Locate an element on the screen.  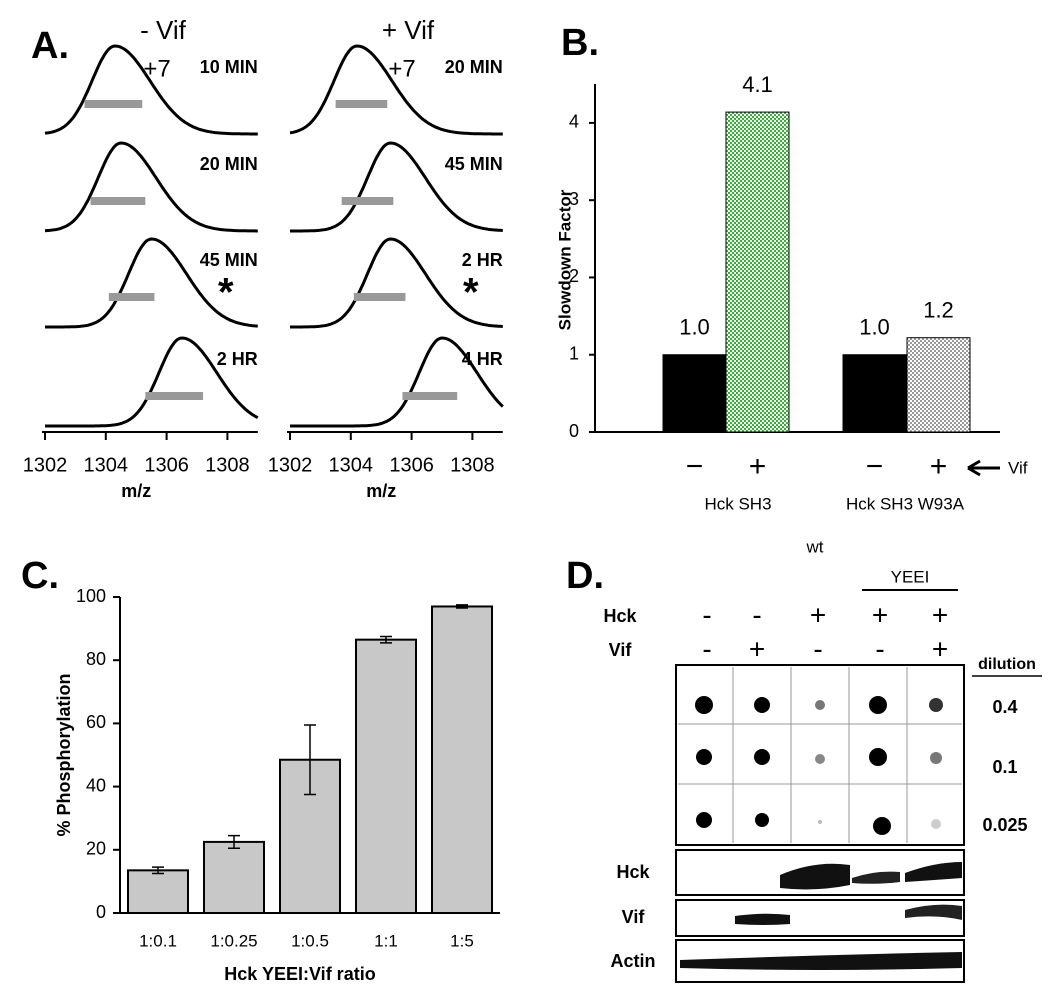
x-tick-label: 1:5 is located at coordinates (462, 940).